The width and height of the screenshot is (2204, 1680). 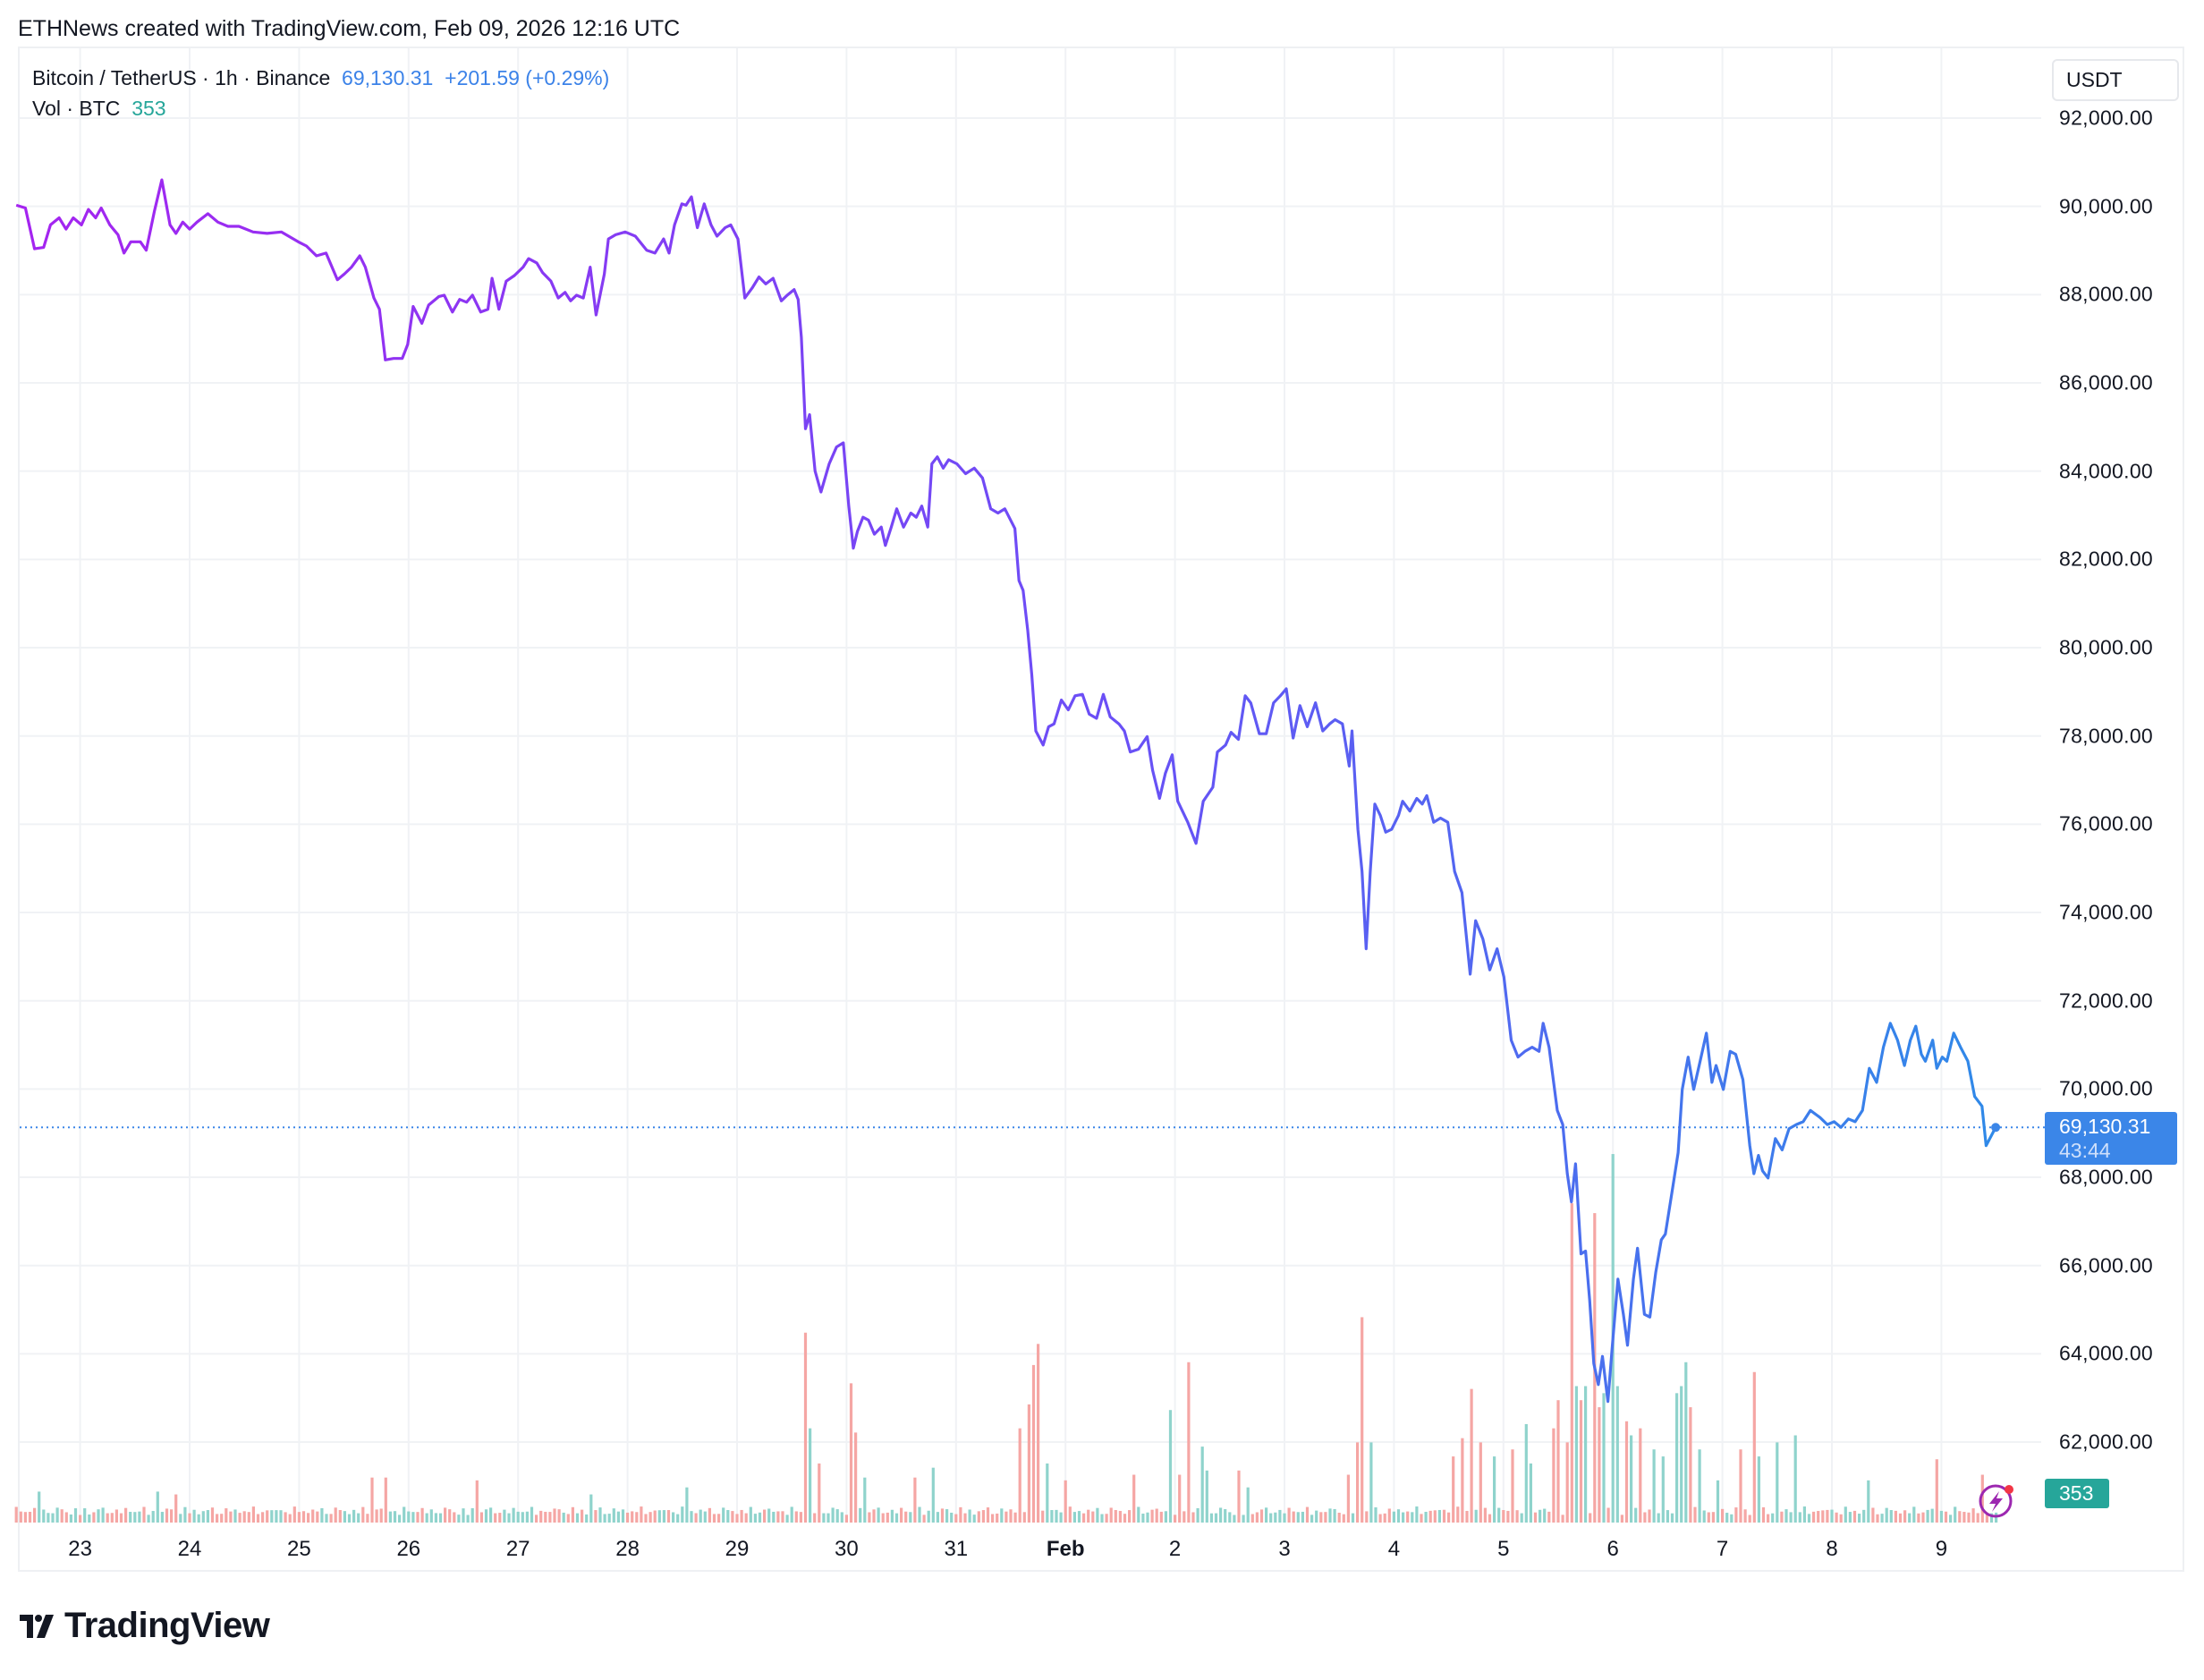 I want to click on time-tick-label: 29, so click(x=737, y=1549).